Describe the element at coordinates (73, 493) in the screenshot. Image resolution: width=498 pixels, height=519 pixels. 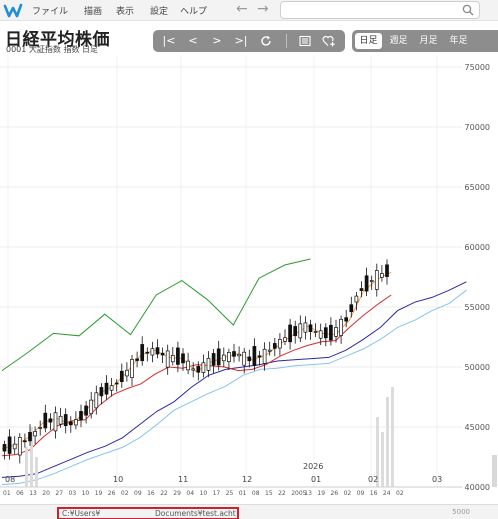
I see `x-day-label: 03` at that location.